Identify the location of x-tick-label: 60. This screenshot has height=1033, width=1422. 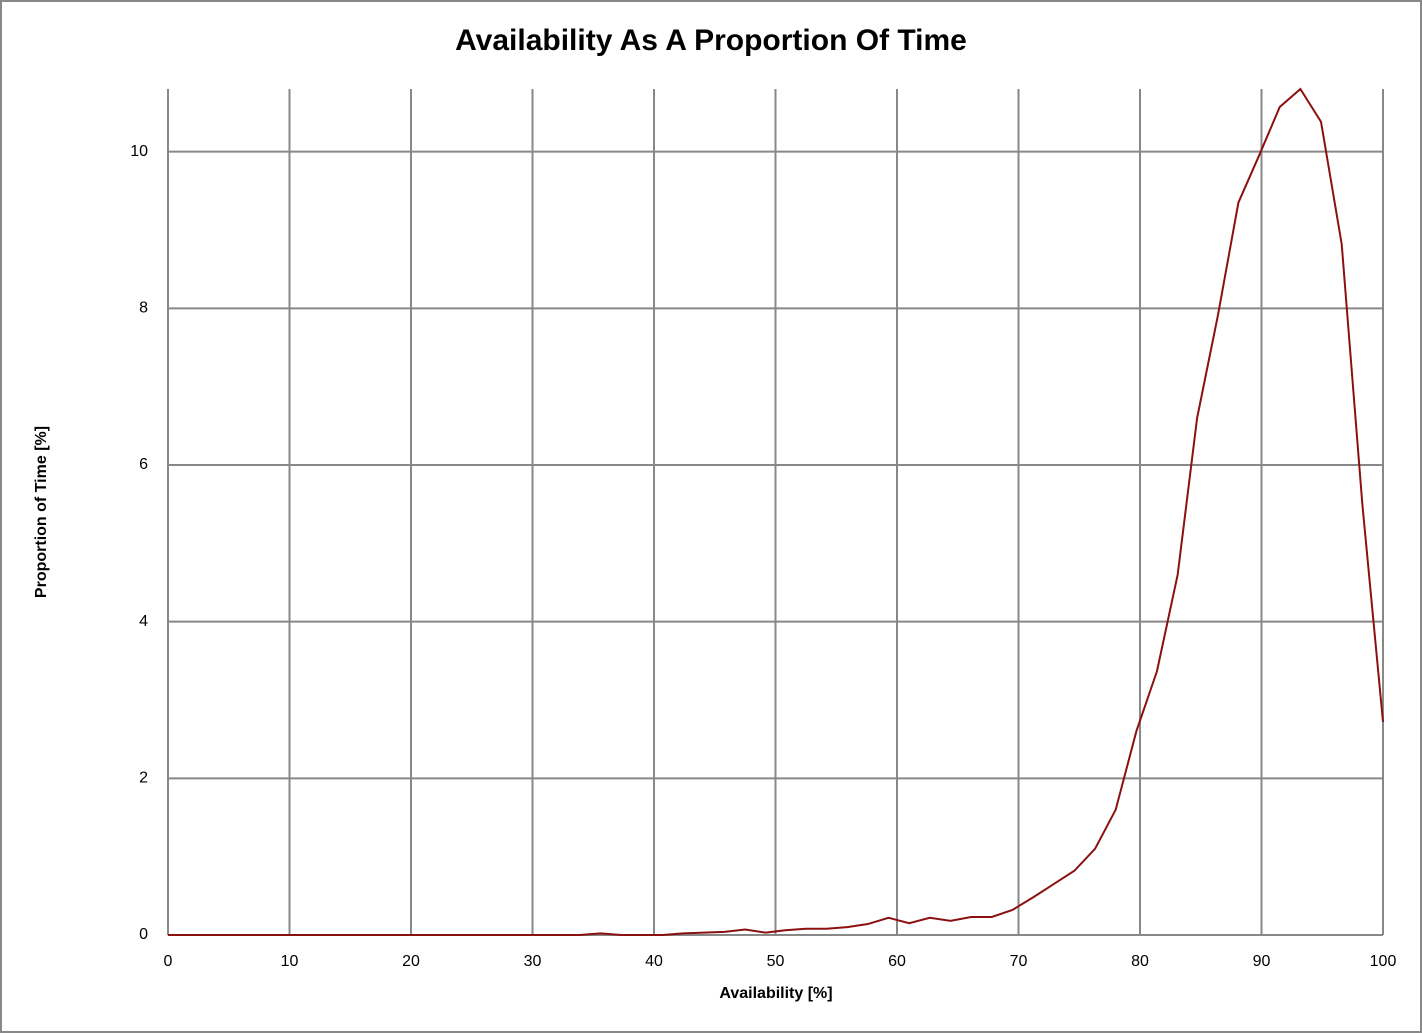
(897, 961).